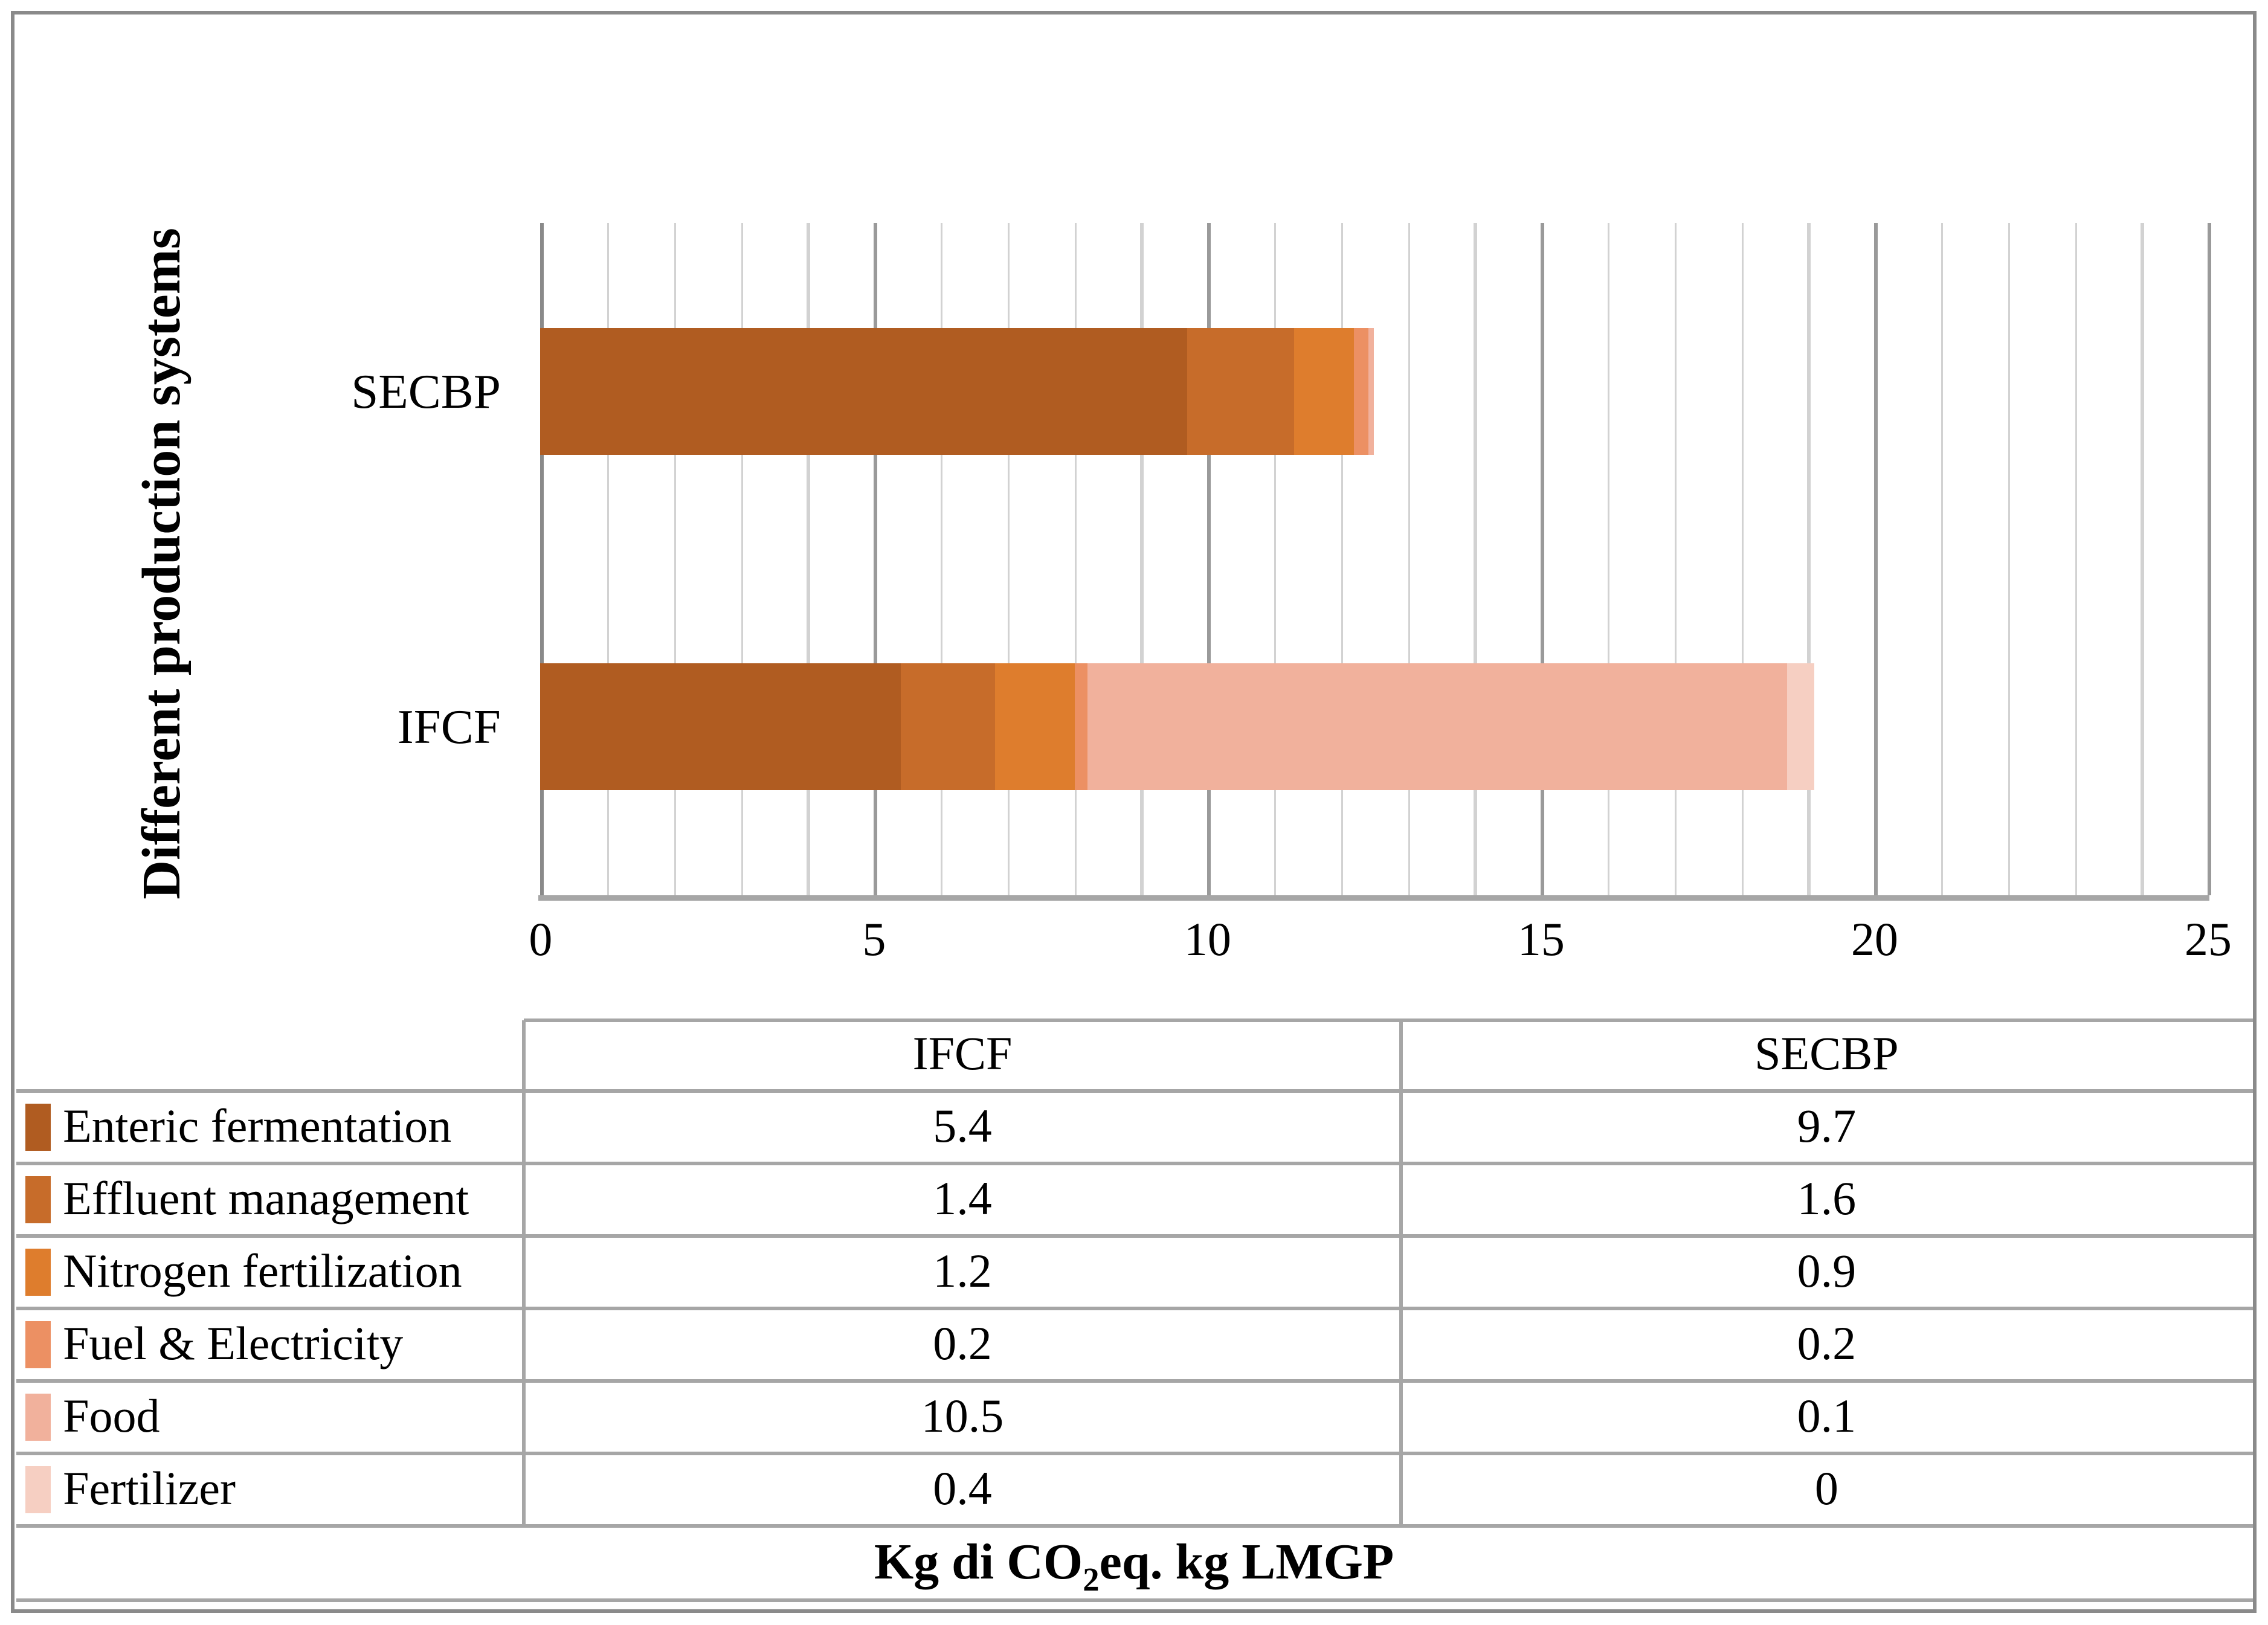 The height and width of the screenshot is (1625, 2268). What do you see at coordinates (2208, 939) in the screenshot?
I see `x-tick-label-text: 25` at bounding box center [2208, 939].